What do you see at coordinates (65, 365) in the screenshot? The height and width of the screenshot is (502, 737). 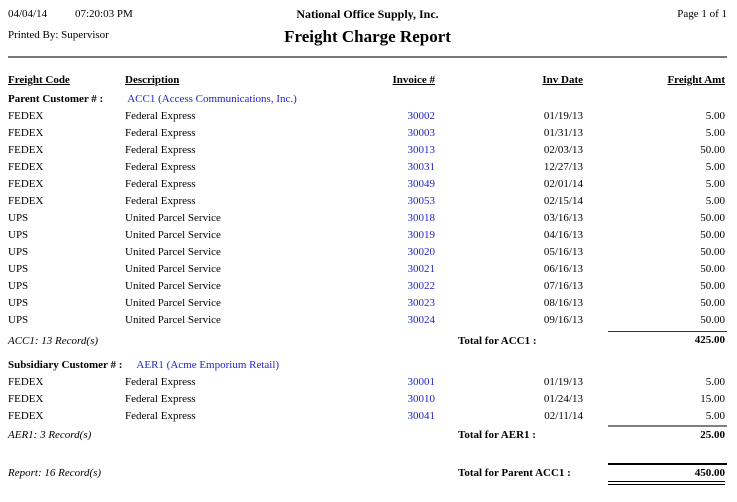 I see `subsidiary-customer-label: Subsidiary Customer # :` at bounding box center [65, 365].